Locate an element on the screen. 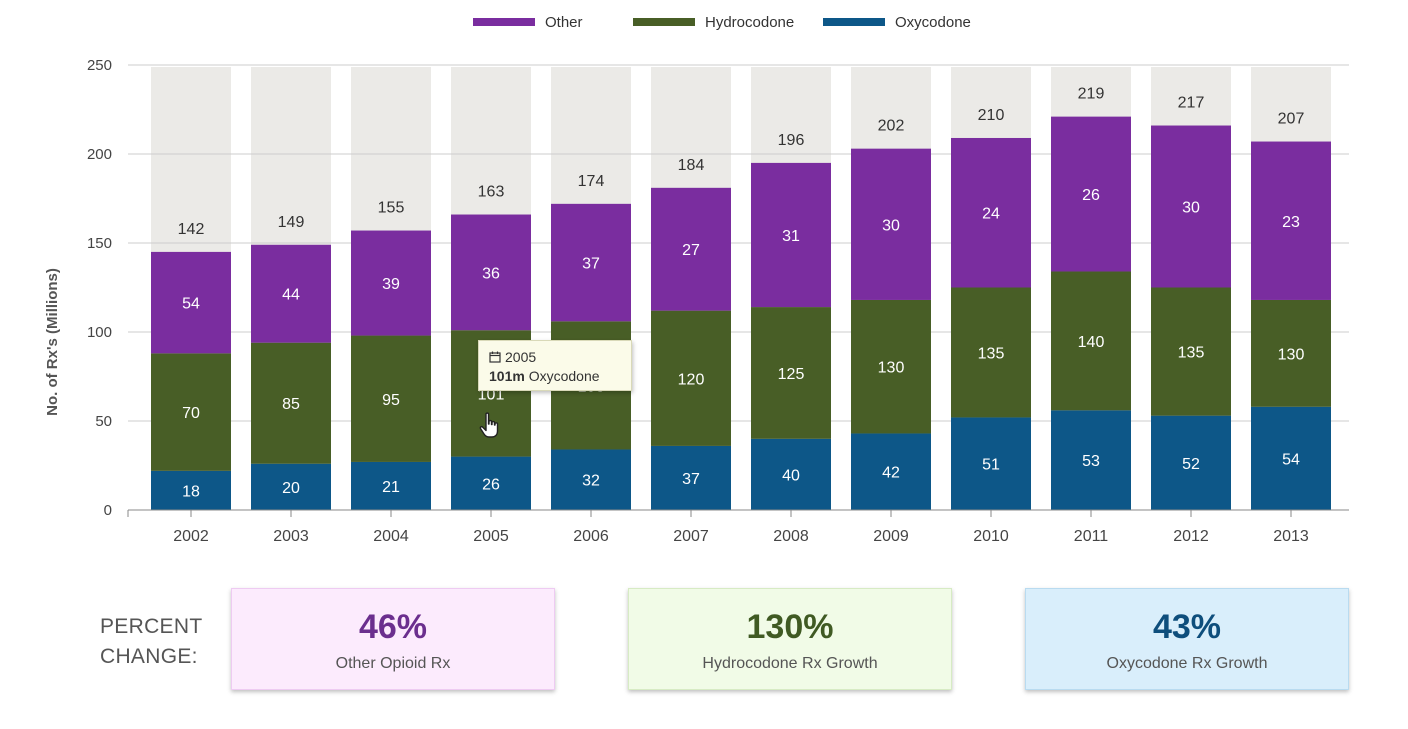  legend-swatch-oxycodone is located at coordinates (854, 22).